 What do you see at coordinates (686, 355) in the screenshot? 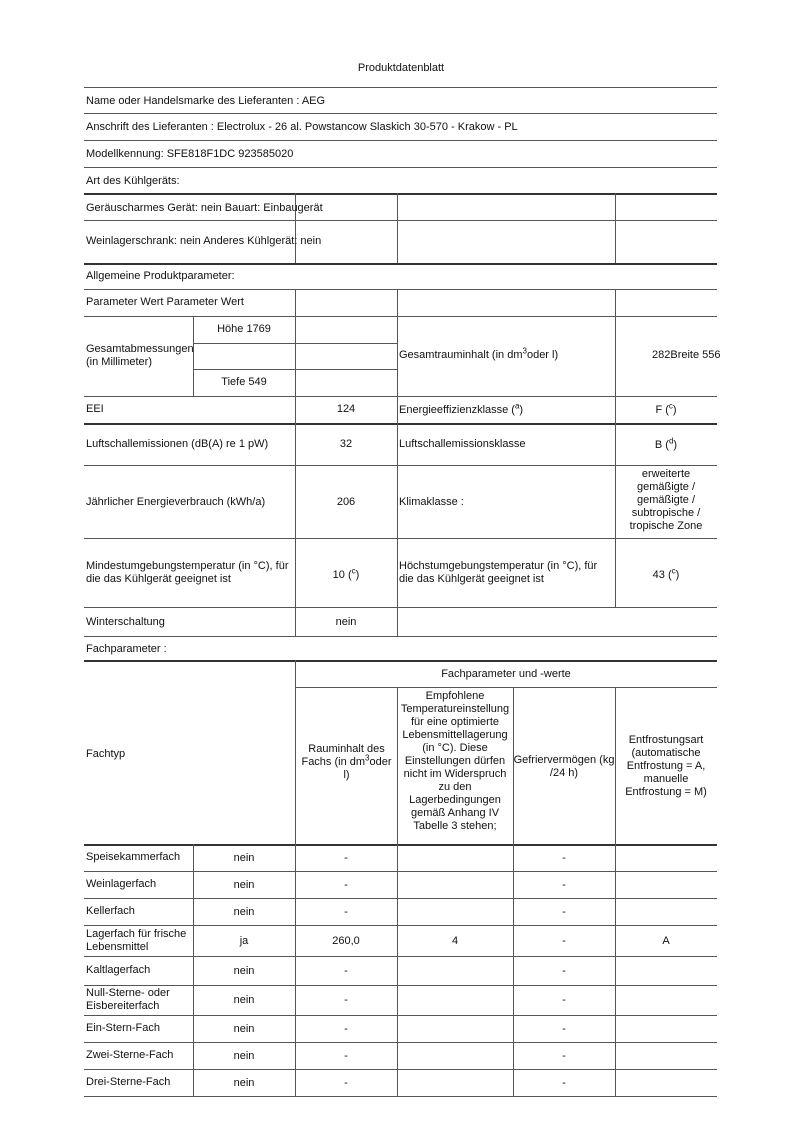
I see `volume-value: 282Breite 556` at bounding box center [686, 355].